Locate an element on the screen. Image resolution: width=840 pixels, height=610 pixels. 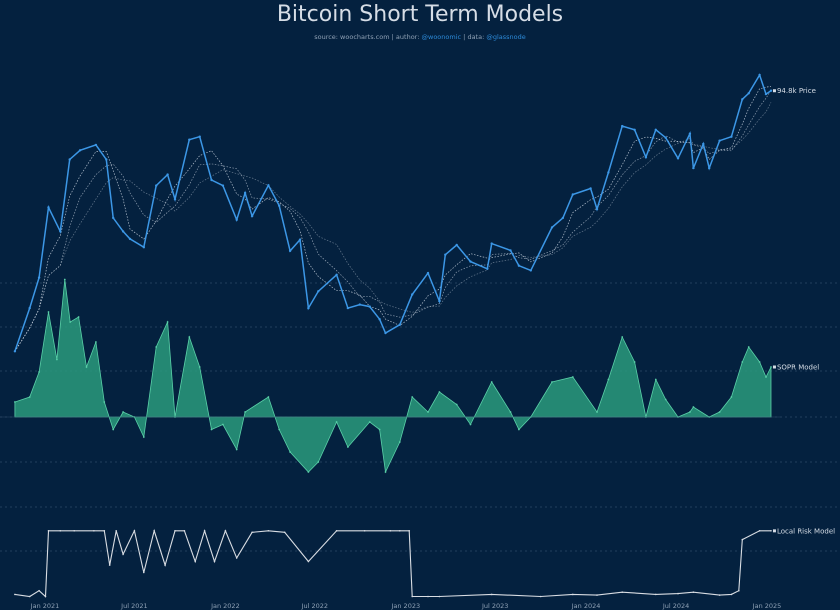
risk-series-label: Local Risk Model is located at coordinates (806, 531).